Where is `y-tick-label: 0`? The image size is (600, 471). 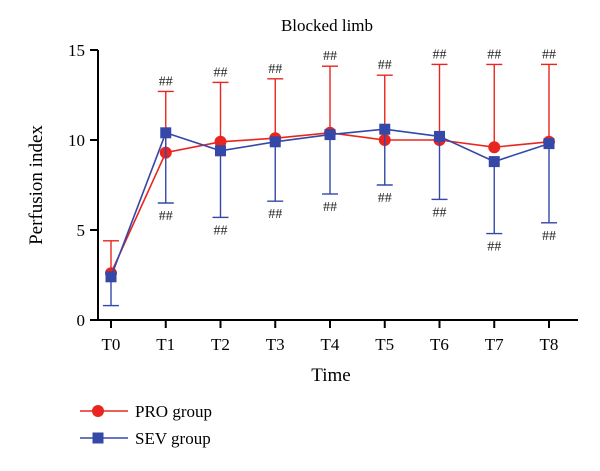 y-tick-label: 0 is located at coordinates (81, 320).